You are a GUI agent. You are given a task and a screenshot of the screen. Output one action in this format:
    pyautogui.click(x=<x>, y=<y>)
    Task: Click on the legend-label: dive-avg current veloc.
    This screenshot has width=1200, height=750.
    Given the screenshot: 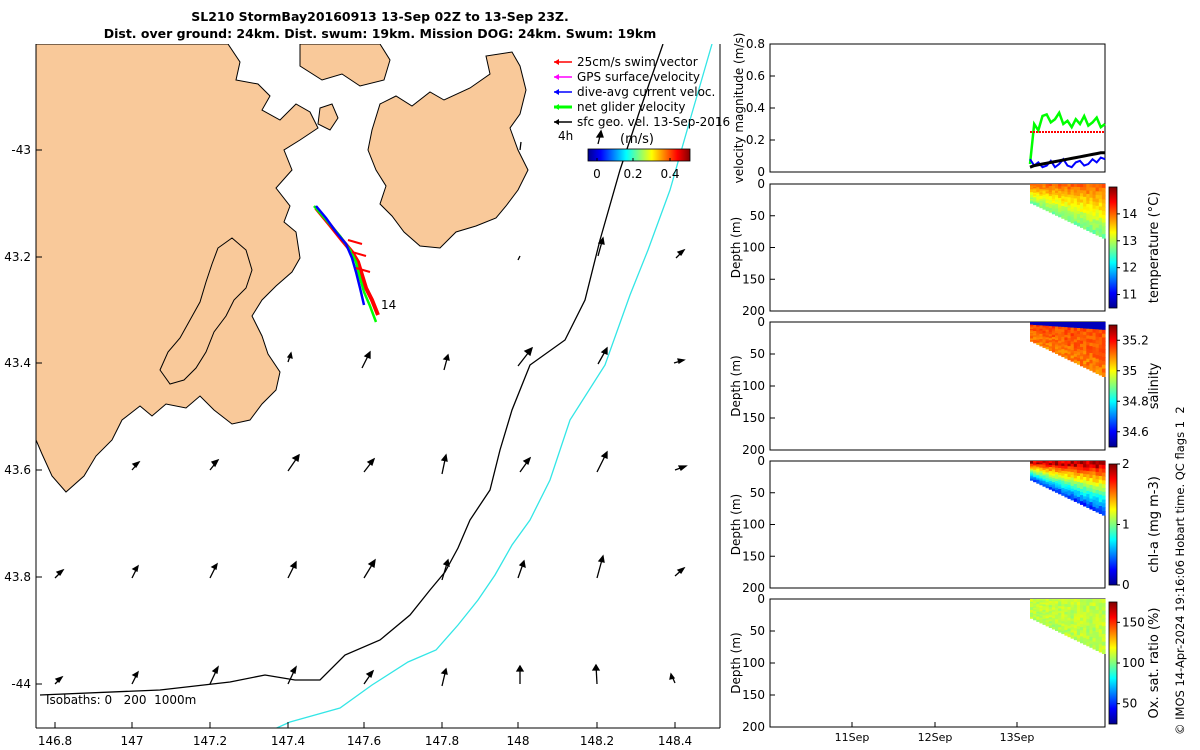 What is the action you would take?
    pyautogui.click(x=646, y=92)
    